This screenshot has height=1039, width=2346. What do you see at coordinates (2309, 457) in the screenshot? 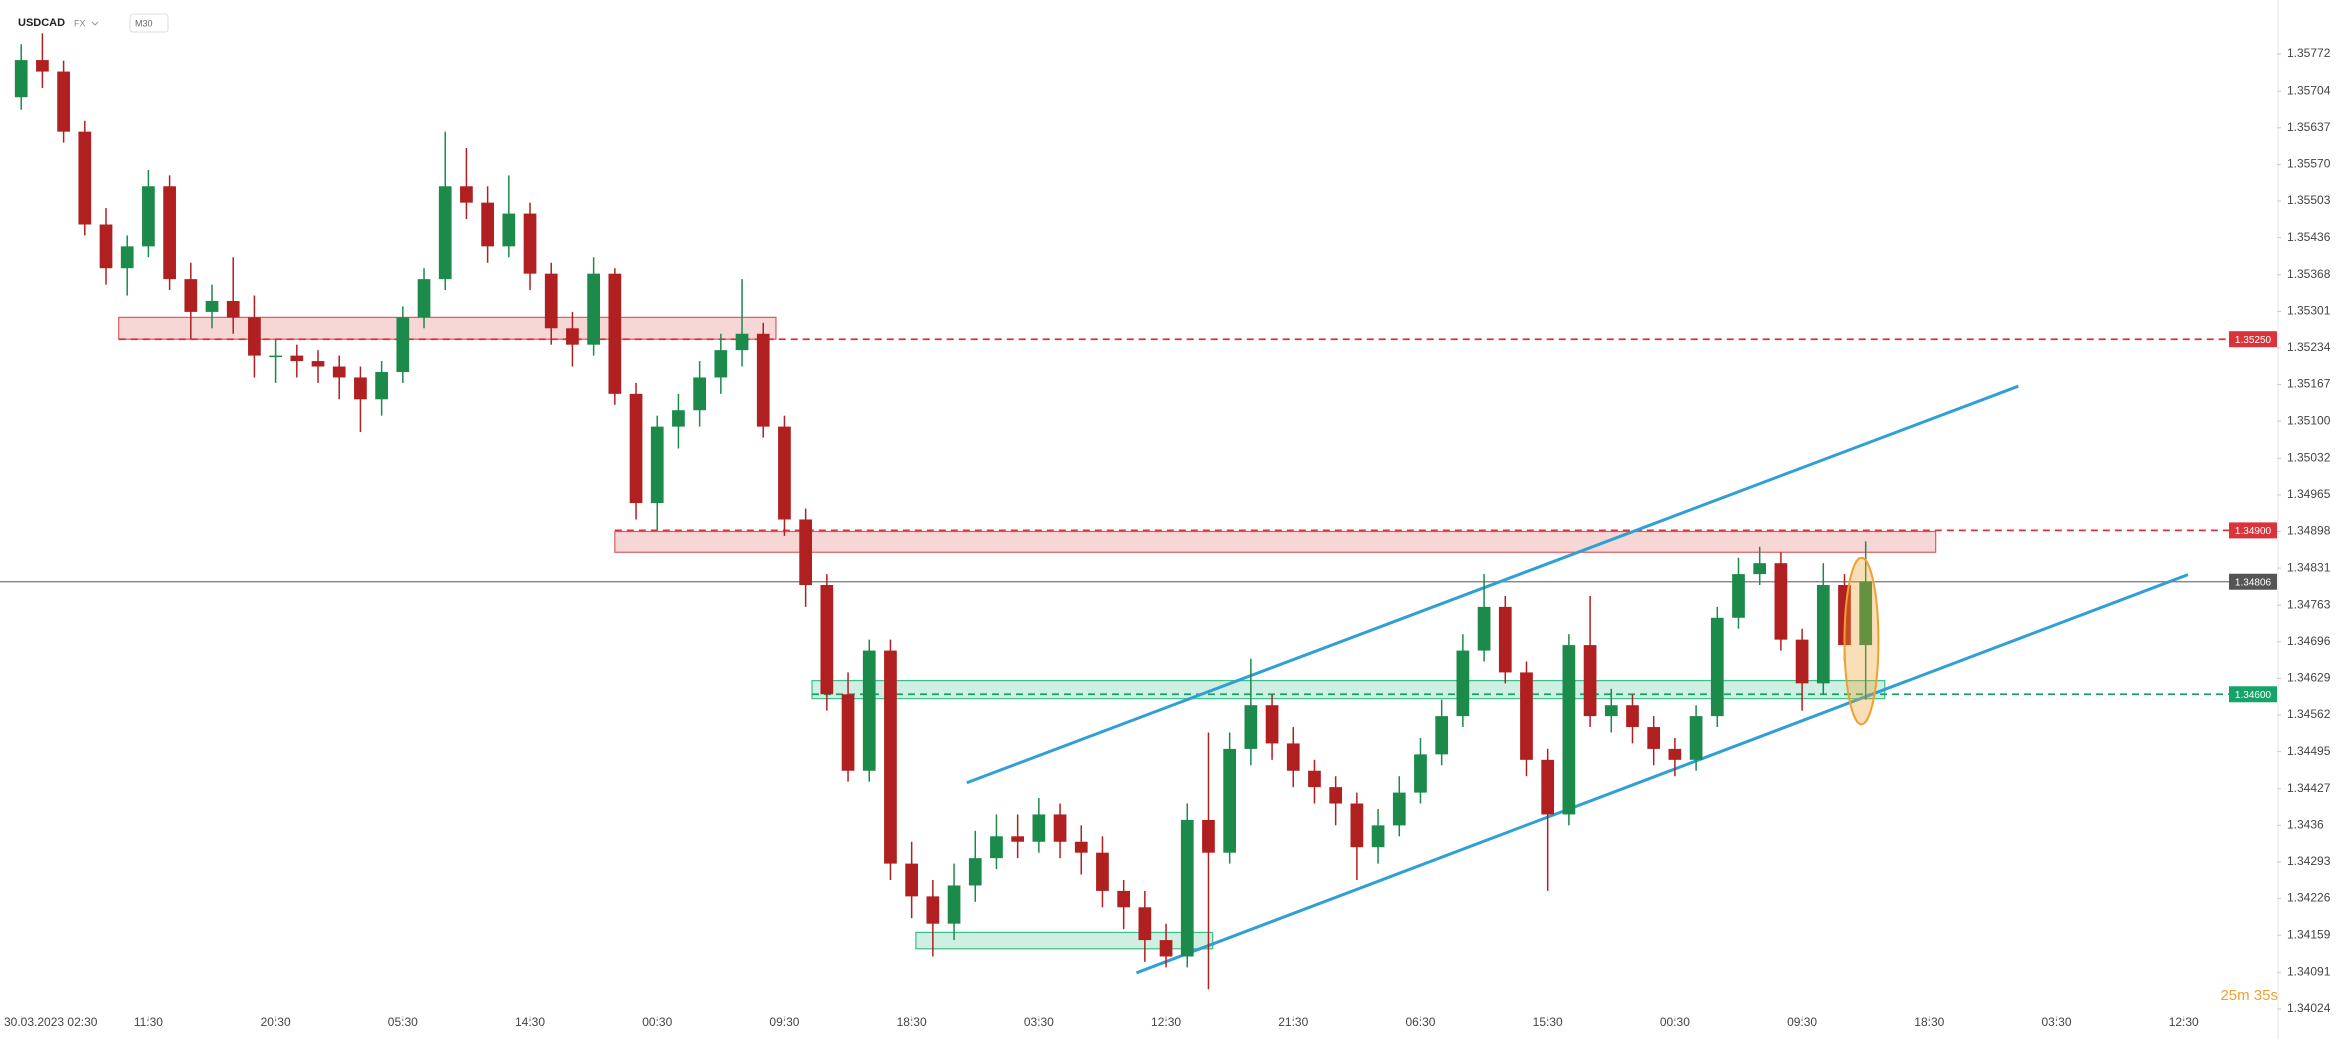
I see `y-tick-label: 1.35032` at bounding box center [2309, 457].